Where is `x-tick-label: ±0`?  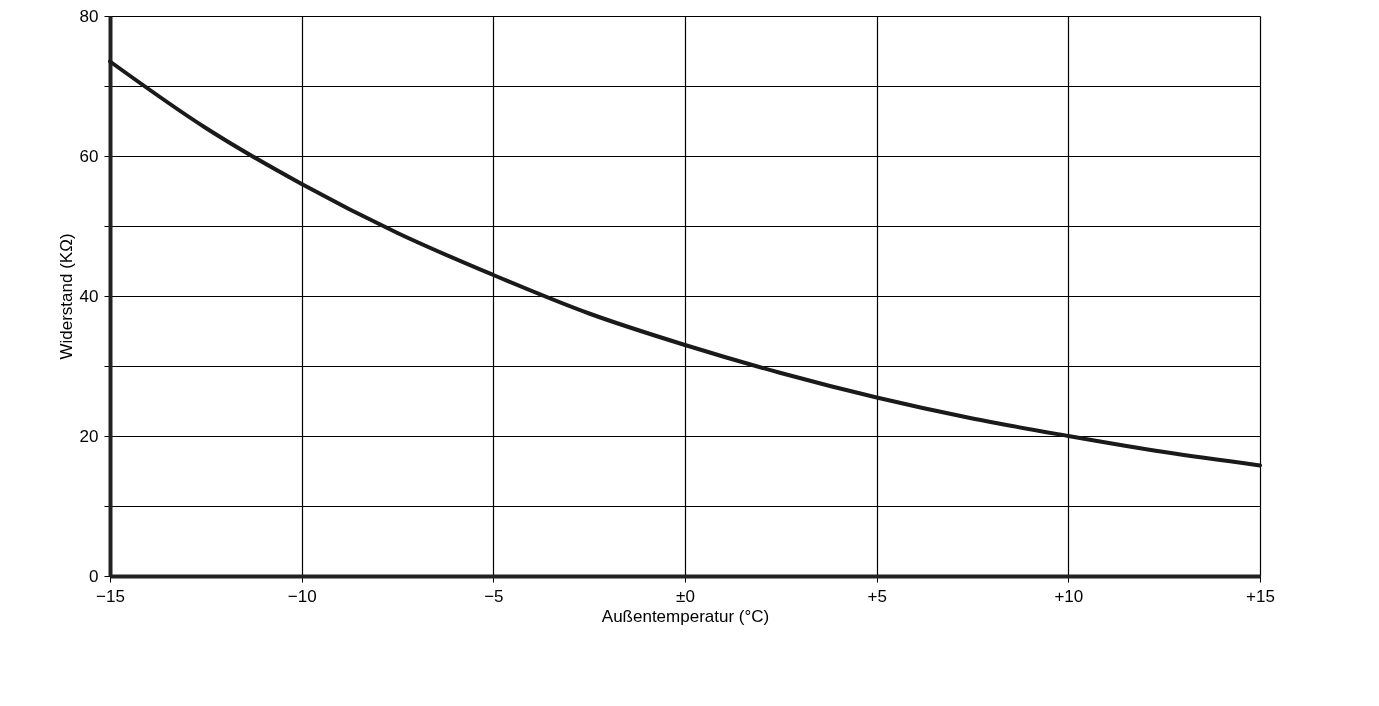 x-tick-label: ±0 is located at coordinates (685, 596).